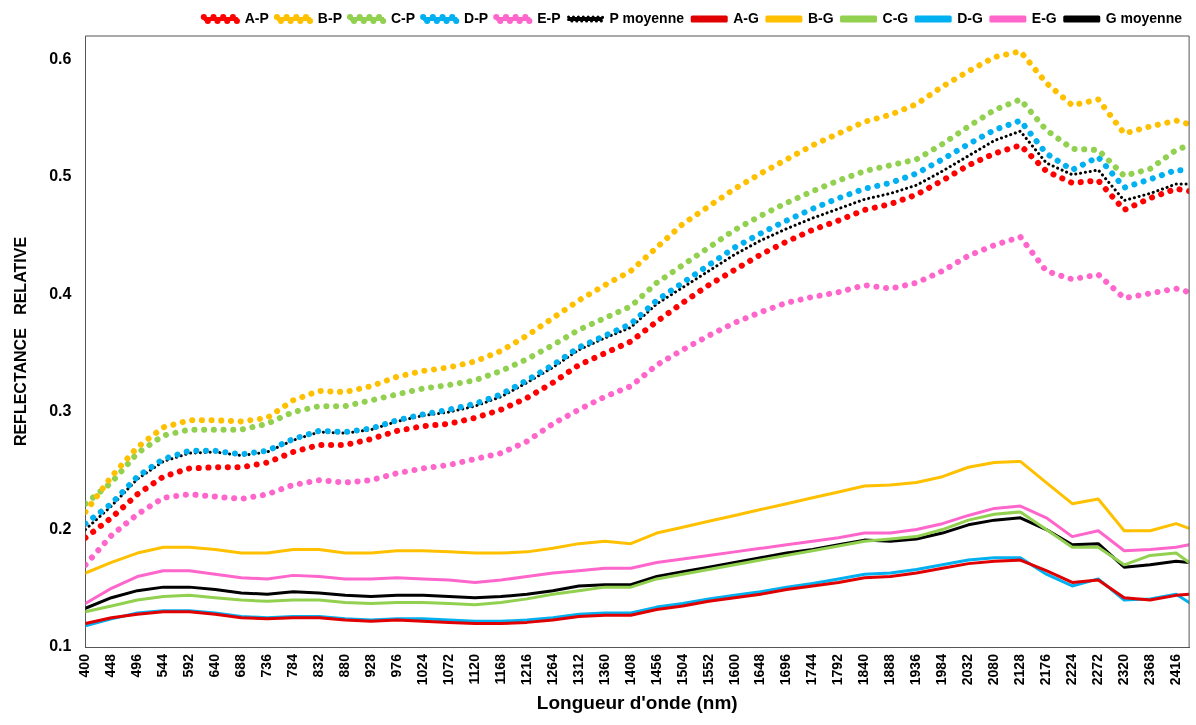  Describe the element at coordinates (655, 669) in the screenshot. I see `x-tick-label: 1456` at that location.